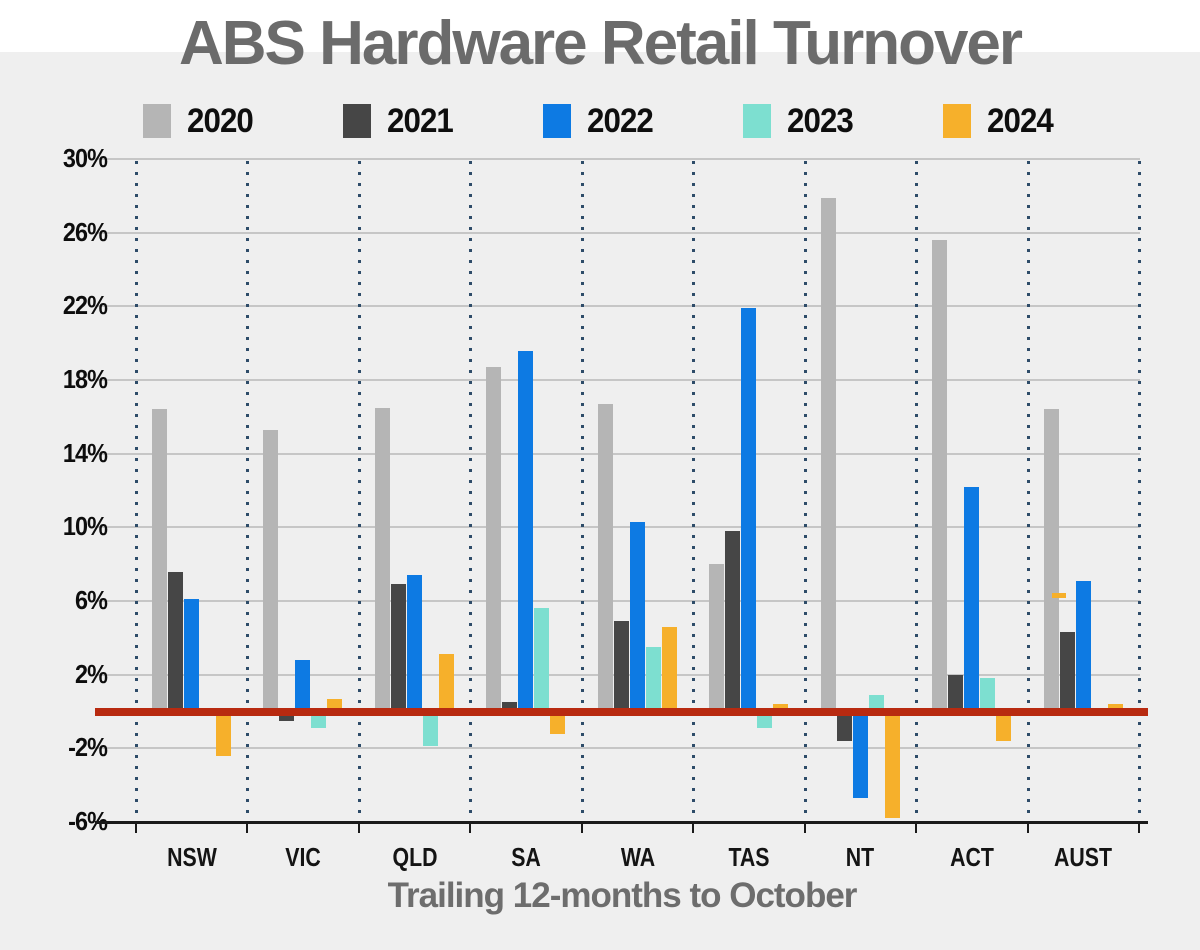 This screenshot has width=1200, height=950. Describe the element at coordinates (382, 559) in the screenshot. I see `bar-QLD-2020` at that location.